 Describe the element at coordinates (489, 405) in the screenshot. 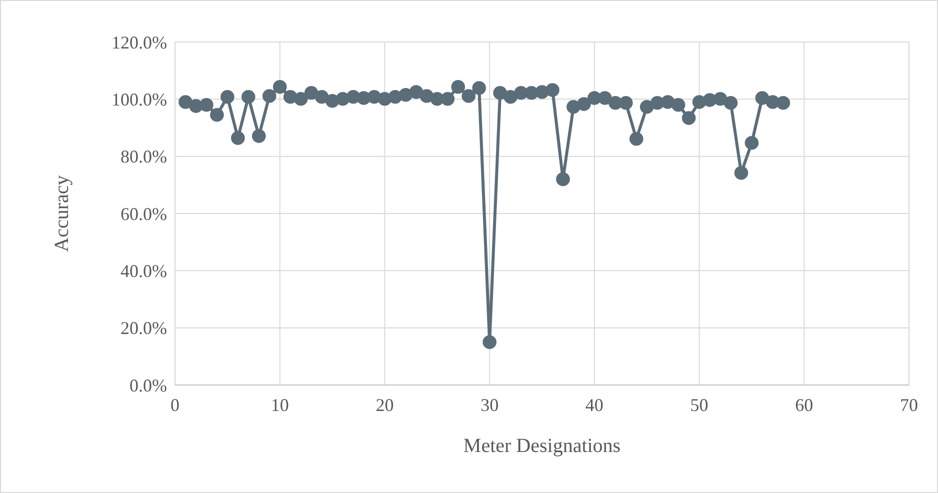

I see `x-tick-label: 30` at that location.